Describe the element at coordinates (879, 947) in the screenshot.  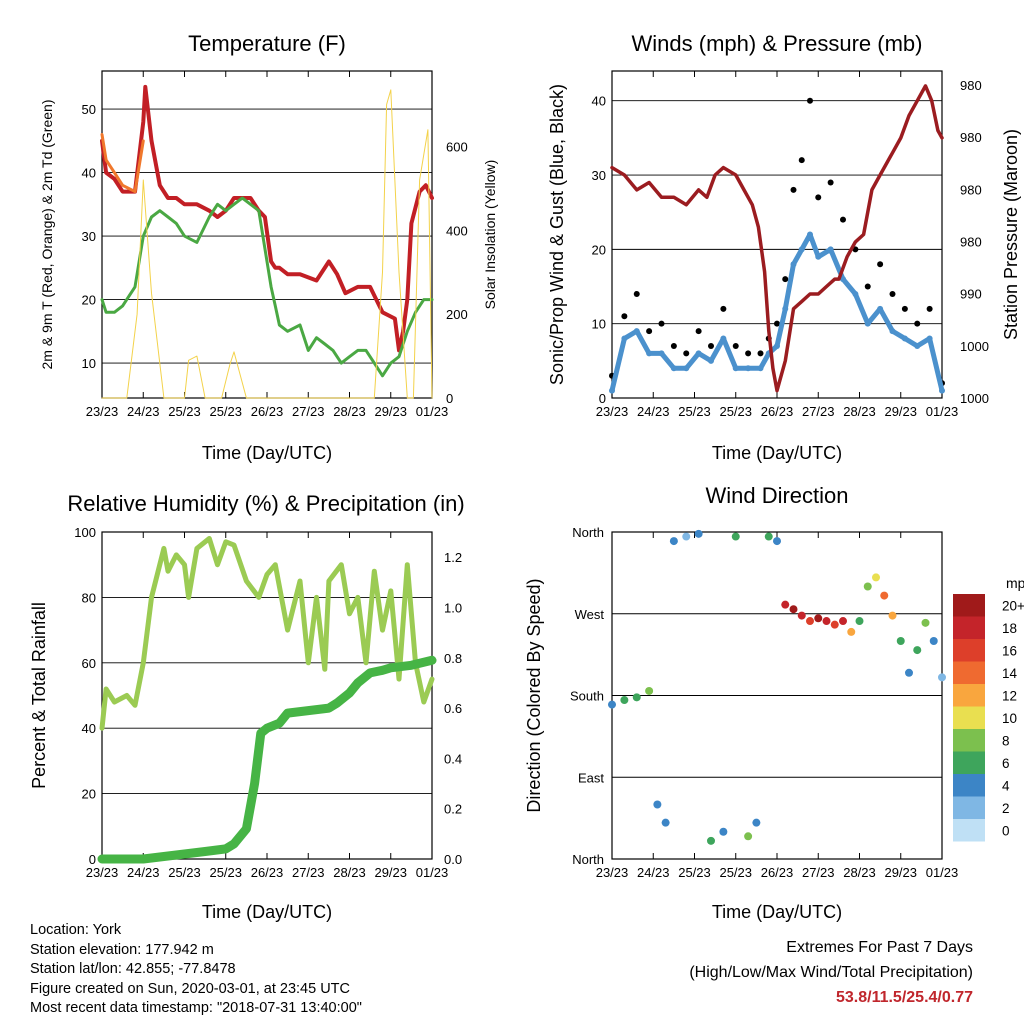
I see `extremes-title: Extremes For Past 7 Days` at that location.